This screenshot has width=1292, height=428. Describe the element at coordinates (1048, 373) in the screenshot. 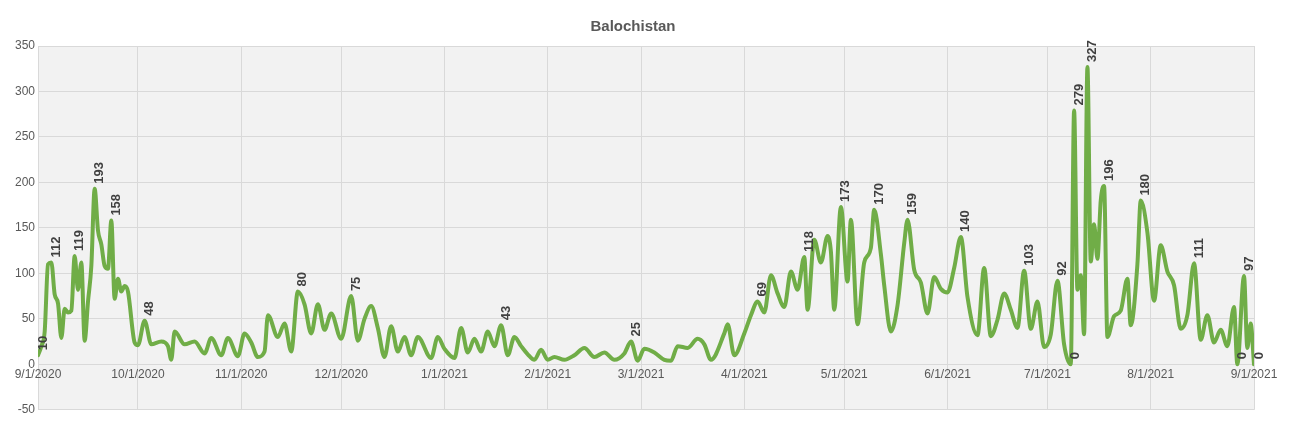

I see `x-tick-label: 7/1/2021` at that location.